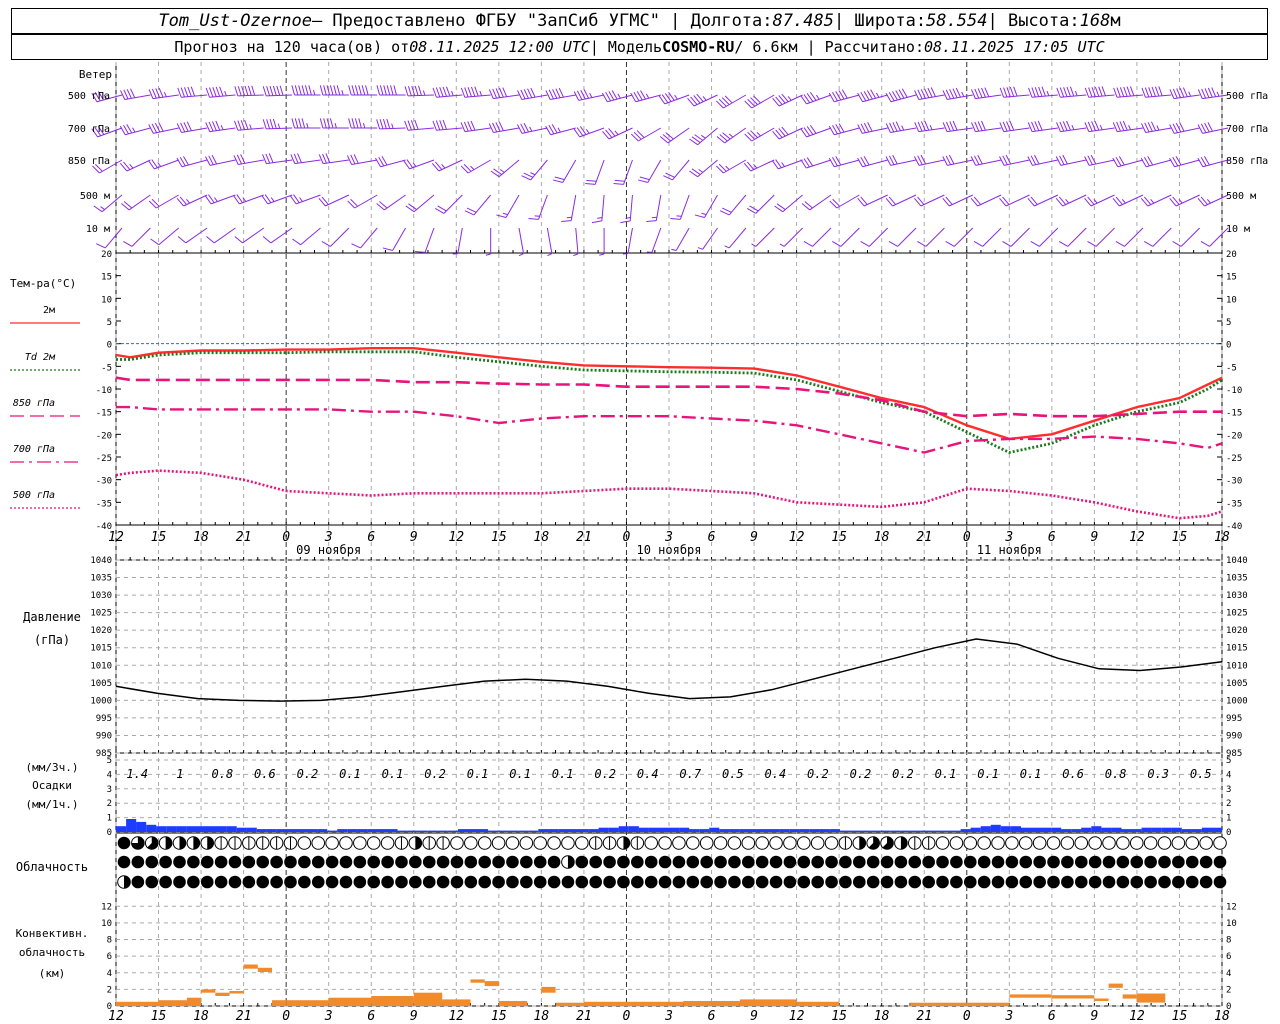 The height and width of the screenshot is (1024, 1280). I want to click on conv-panel-title-2: облачность, so click(52, 952).